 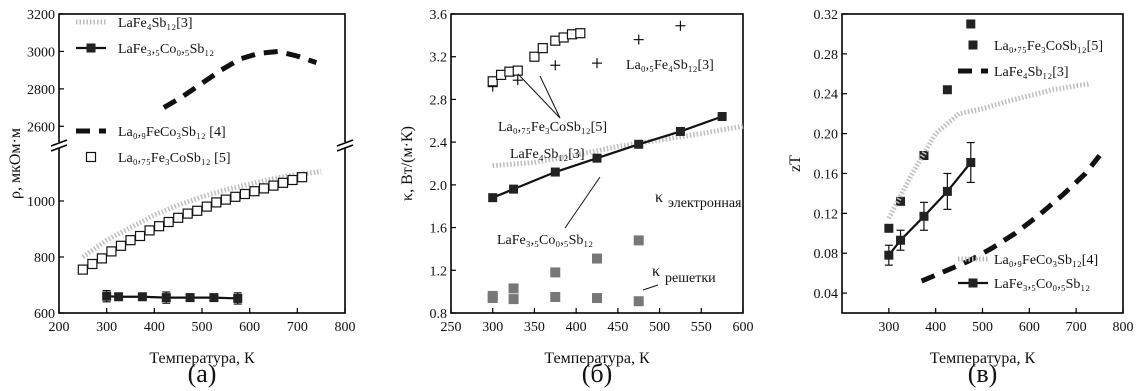 What do you see at coordinates (15, 163) in the screenshot?
I see `panel-a-y-label: ρ, мкОм·м` at bounding box center [15, 163].